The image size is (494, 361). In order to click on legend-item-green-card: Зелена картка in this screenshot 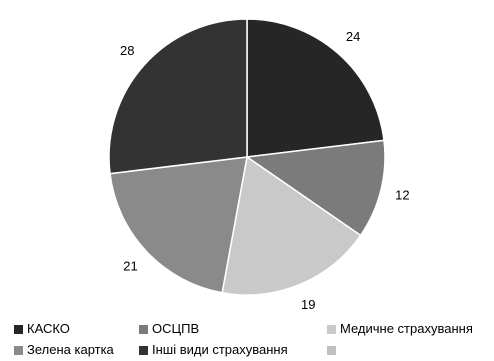, I will do `click(64, 350)`.